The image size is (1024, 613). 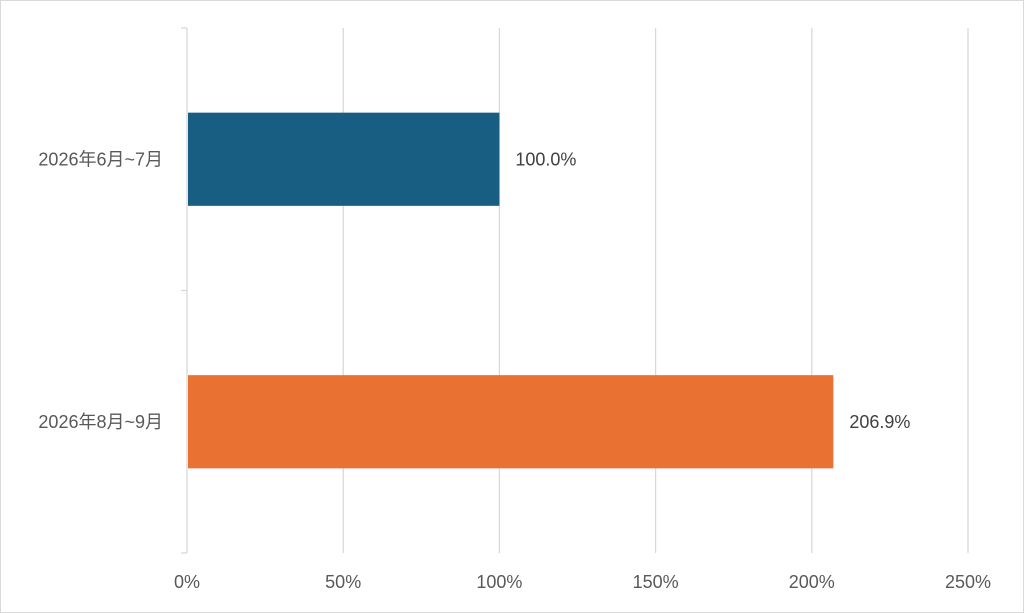 I want to click on category-label: 2026年6月~7月, so click(x=100, y=159).